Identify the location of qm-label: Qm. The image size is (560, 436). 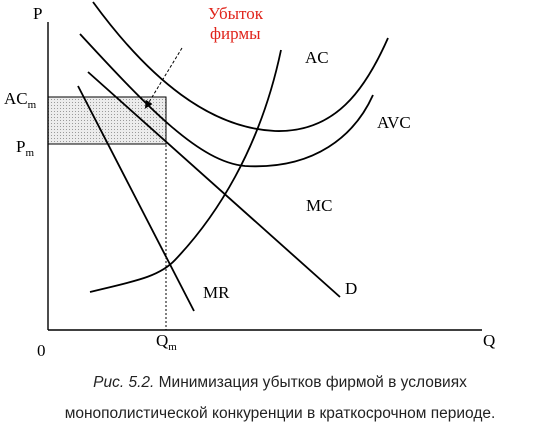
(166, 342).